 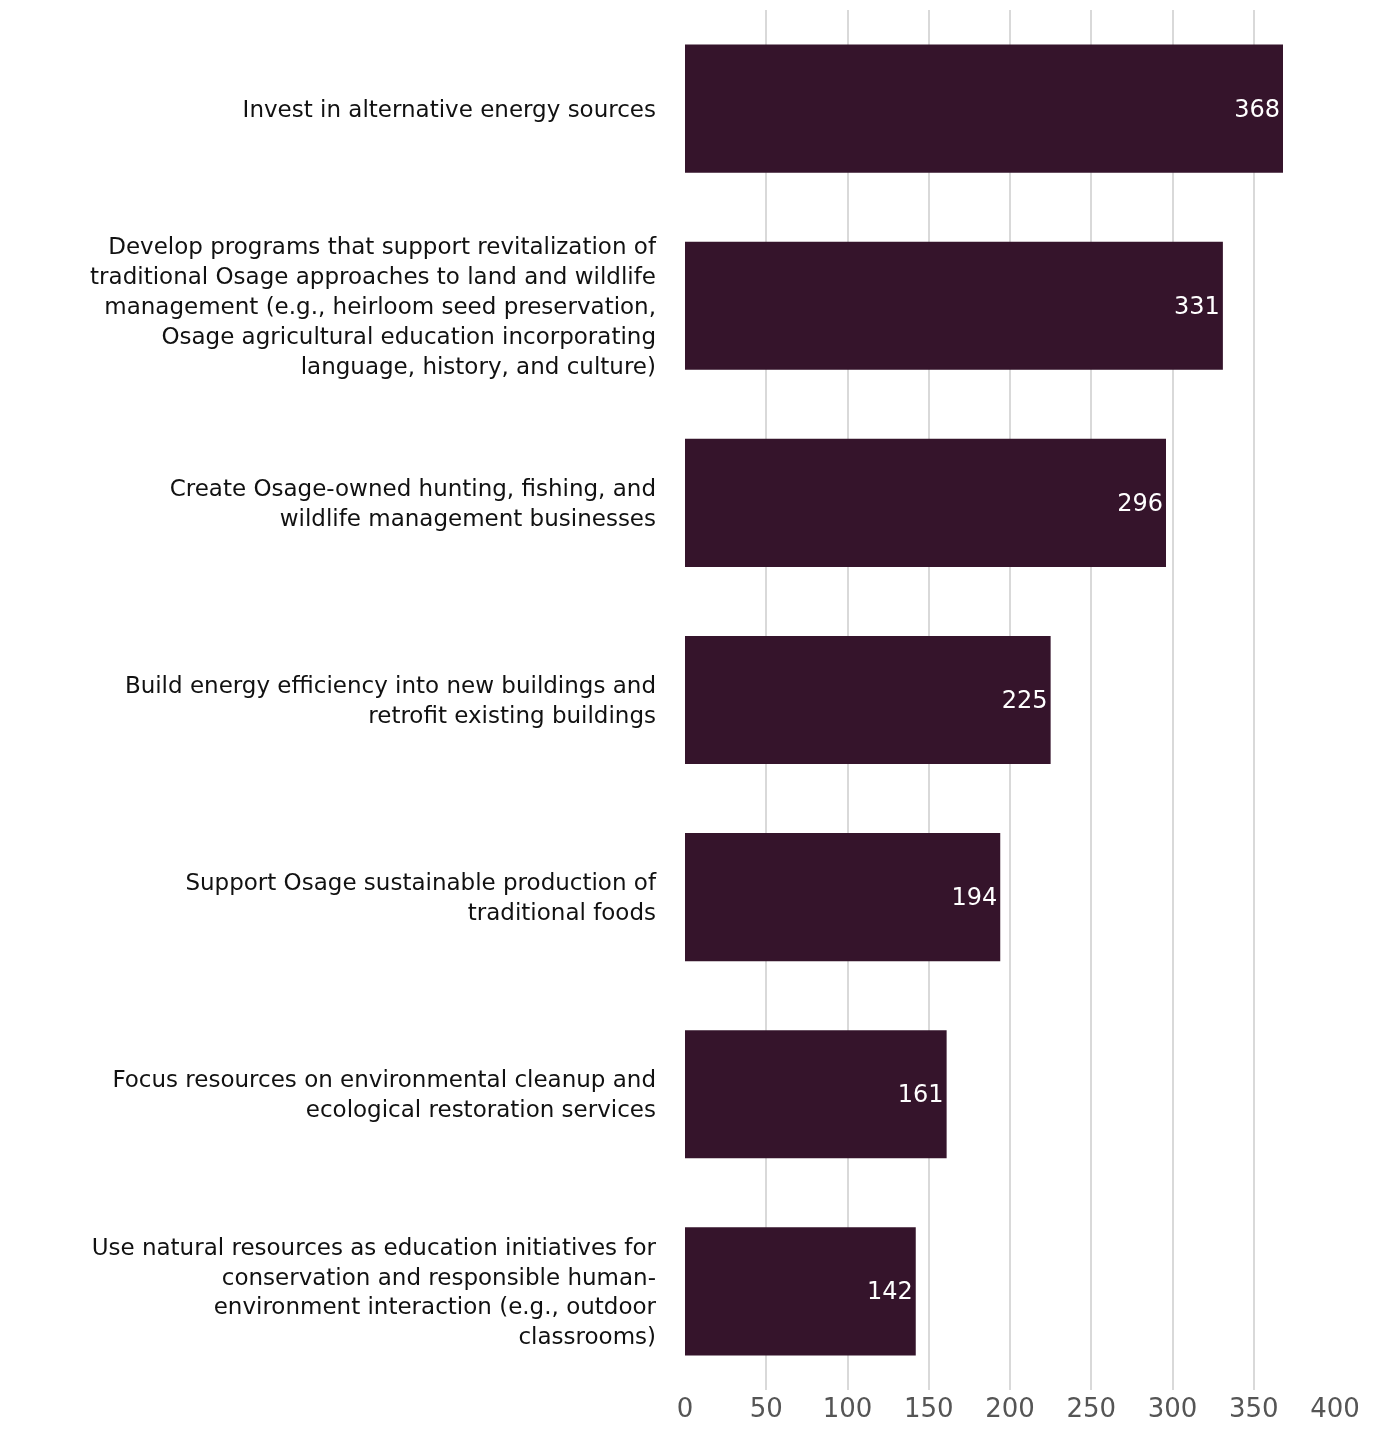 What do you see at coordinates (374, 1291) in the screenshot?
I see `y-tick-label: Use natural resources as education initiatives for conservation and responsible human- environment interaction (e.g., outdoor classrooms)` at bounding box center [374, 1291].